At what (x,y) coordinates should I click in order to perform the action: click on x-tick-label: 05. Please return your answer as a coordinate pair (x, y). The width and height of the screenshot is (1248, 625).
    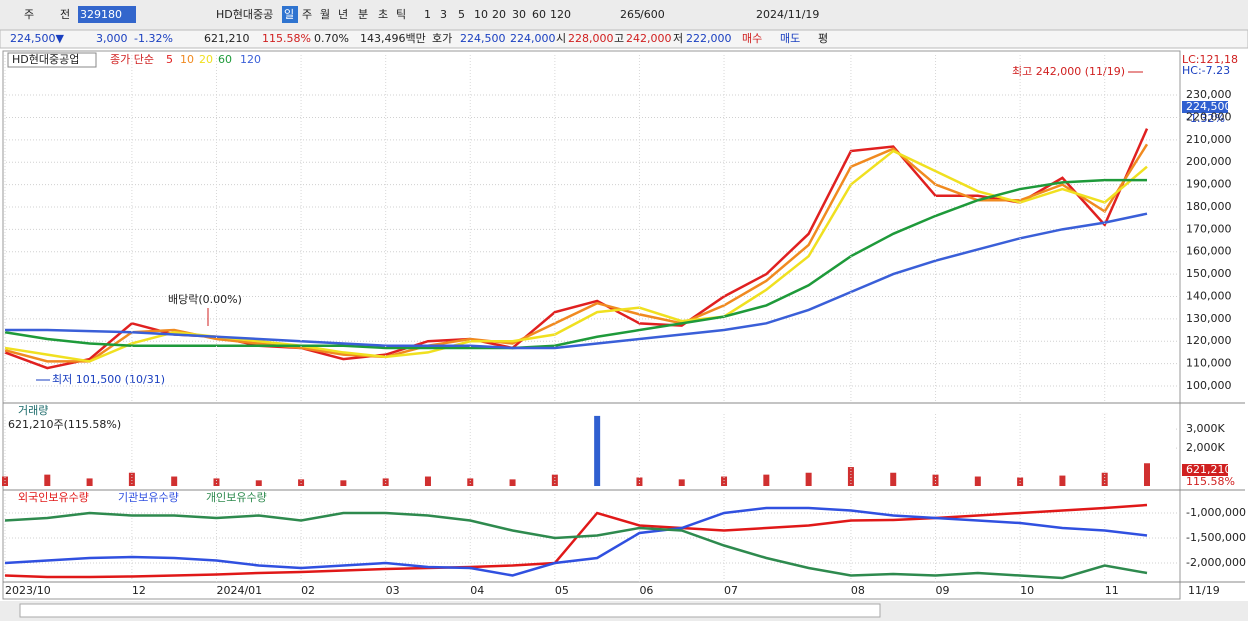
    Looking at the image, I should click on (562, 590).